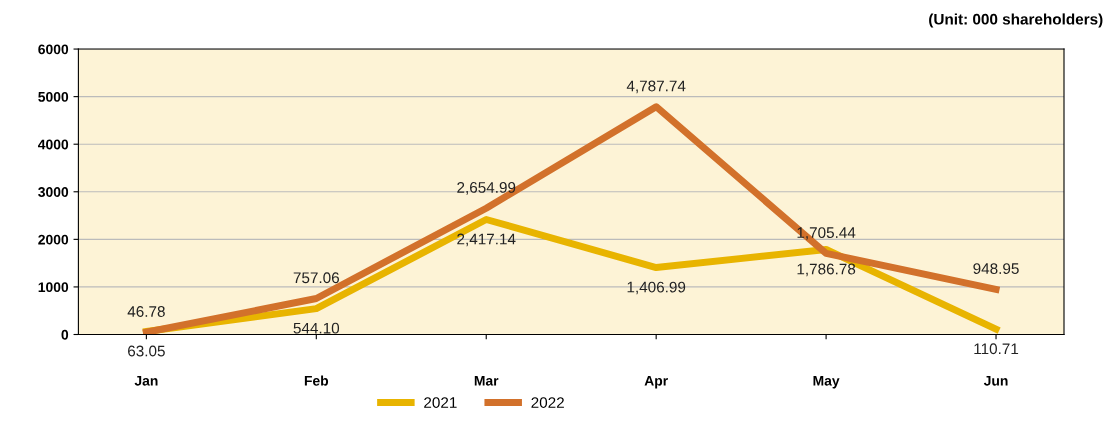 The image size is (1120, 446). Describe the element at coordinates (656, 288) in the screenshot. I see `data-label: 1,406.99` at that location.